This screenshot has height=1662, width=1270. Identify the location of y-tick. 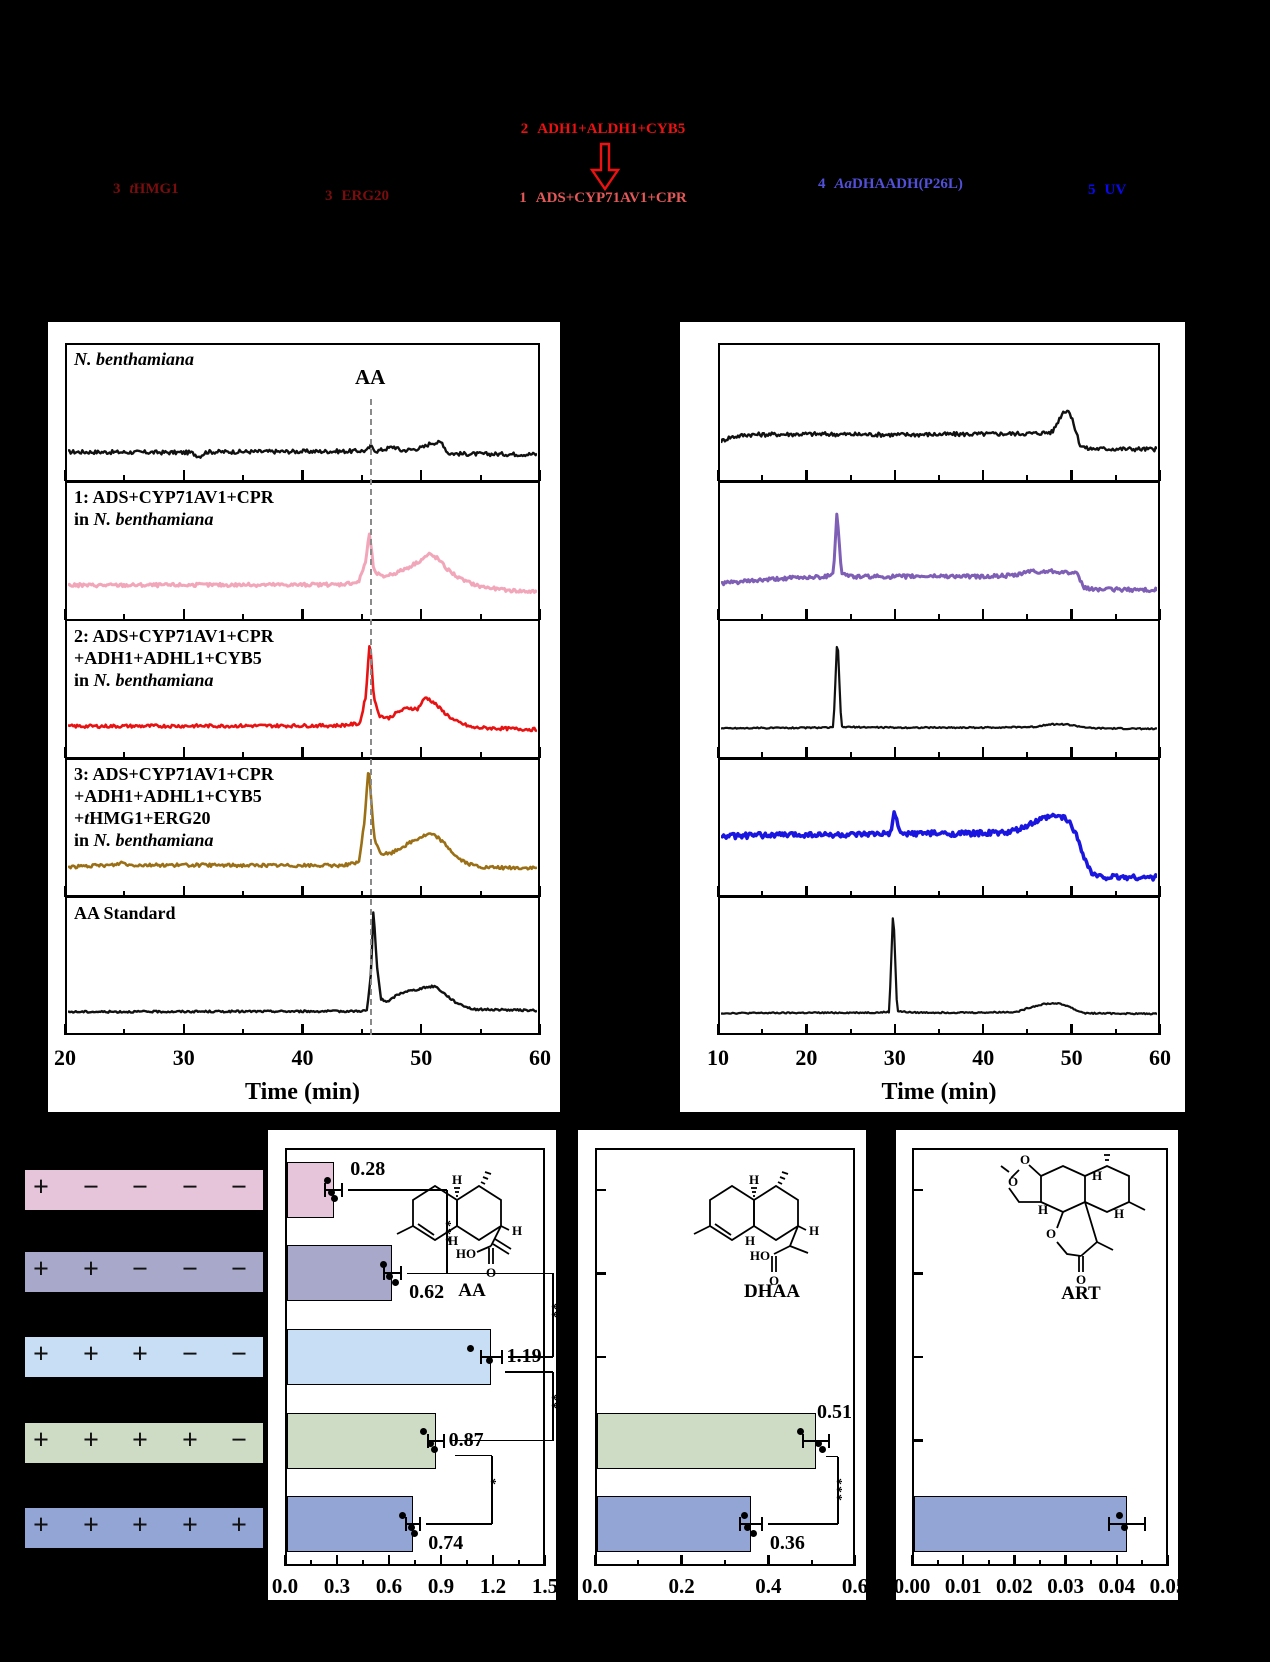
(918, 1440).